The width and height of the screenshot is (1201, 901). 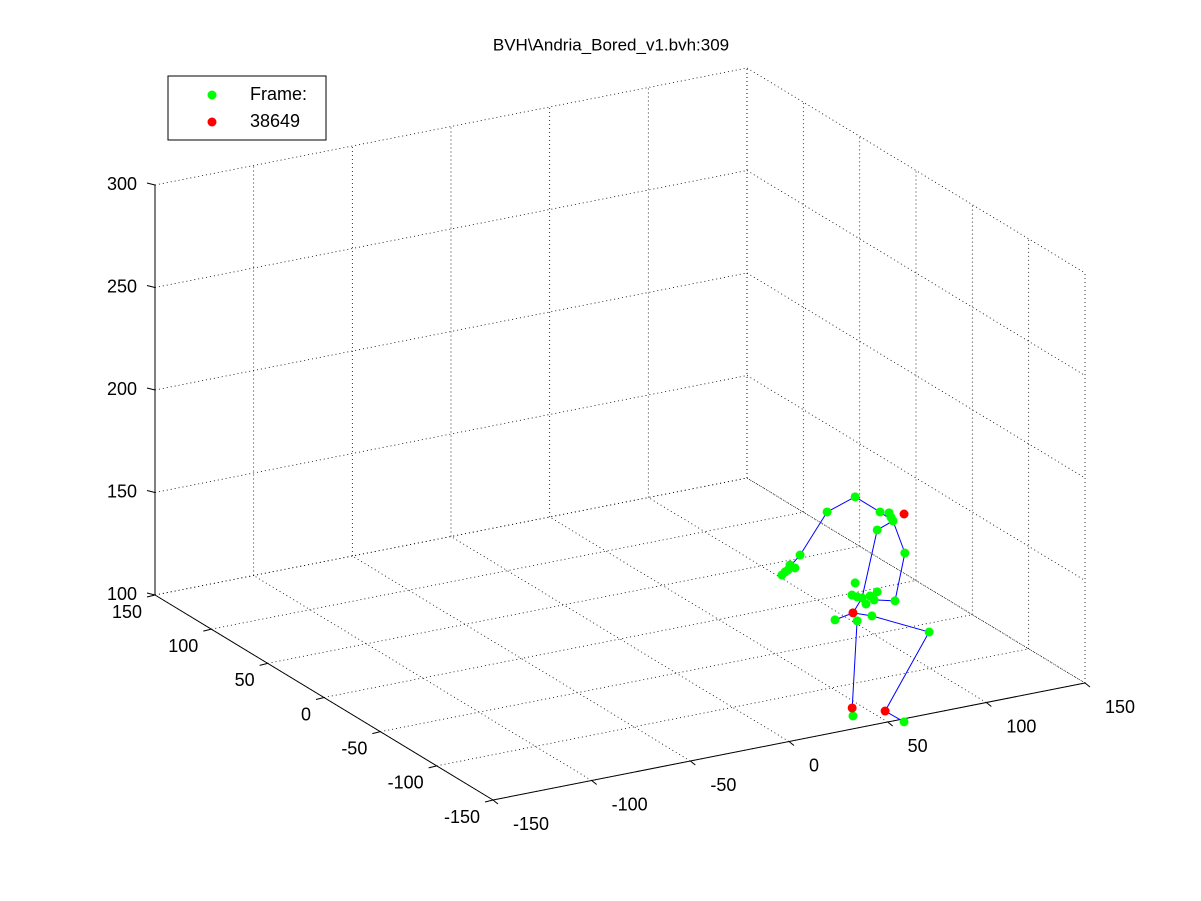 I want to click on legend-label: 38649, so click(x=275, y=121).